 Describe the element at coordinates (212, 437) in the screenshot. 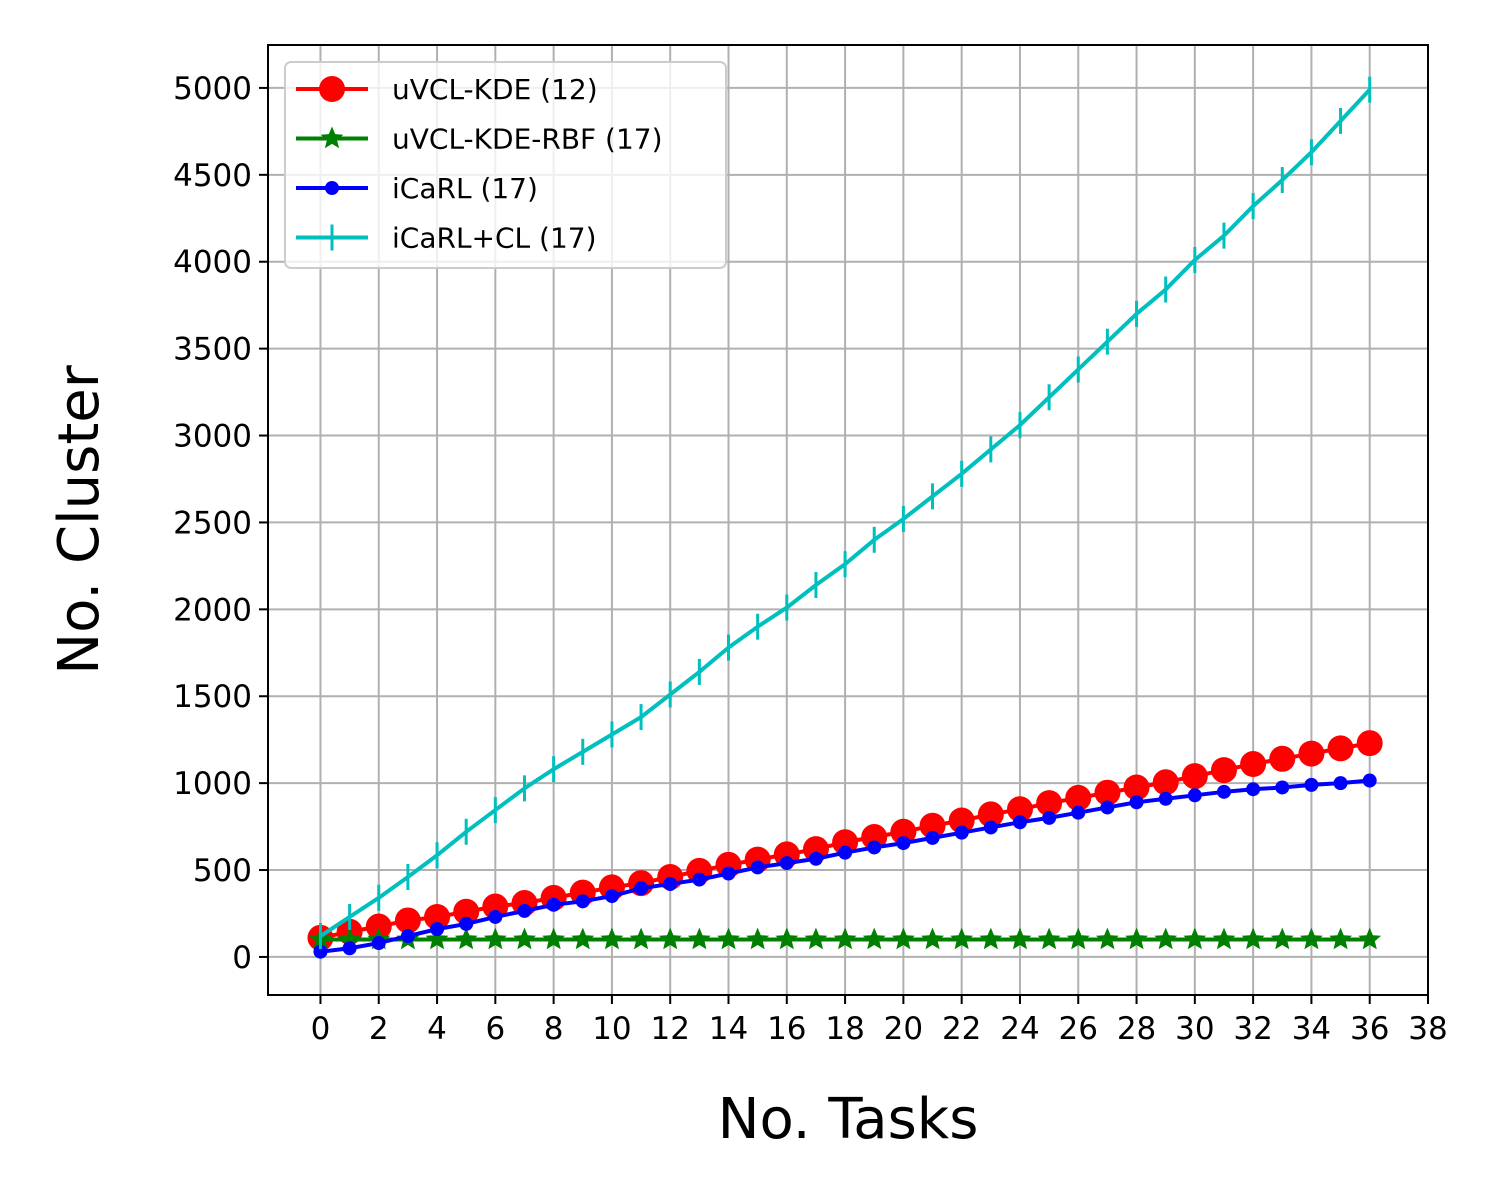

I see `y-tick-label: 3000` at that location.